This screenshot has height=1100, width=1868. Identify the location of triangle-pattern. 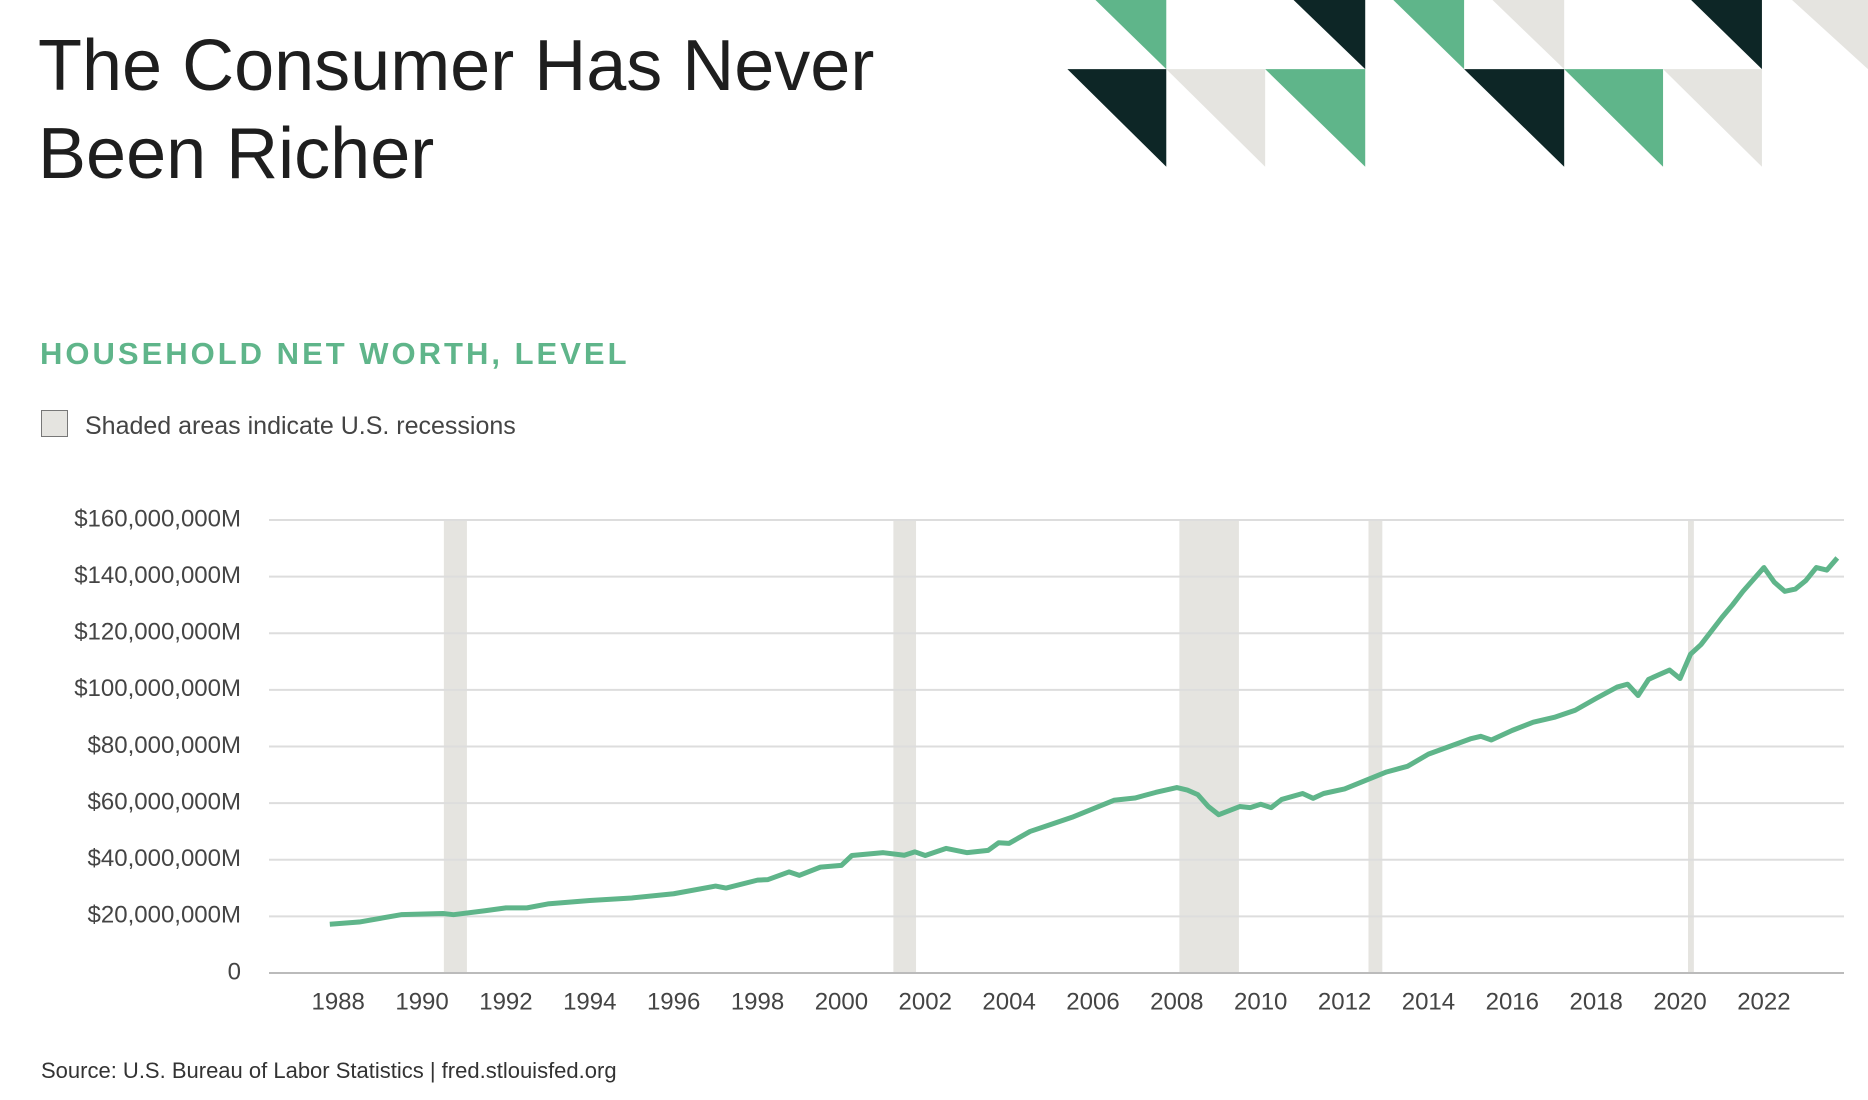
(1467, 83).